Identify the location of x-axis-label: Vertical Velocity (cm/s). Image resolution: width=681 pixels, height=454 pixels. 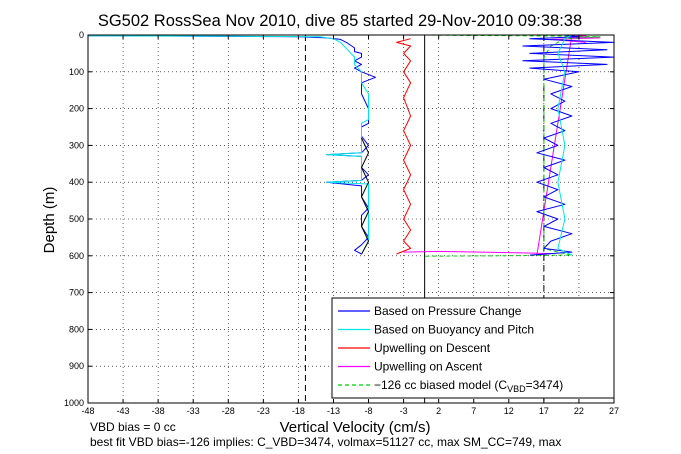
(355, 427).